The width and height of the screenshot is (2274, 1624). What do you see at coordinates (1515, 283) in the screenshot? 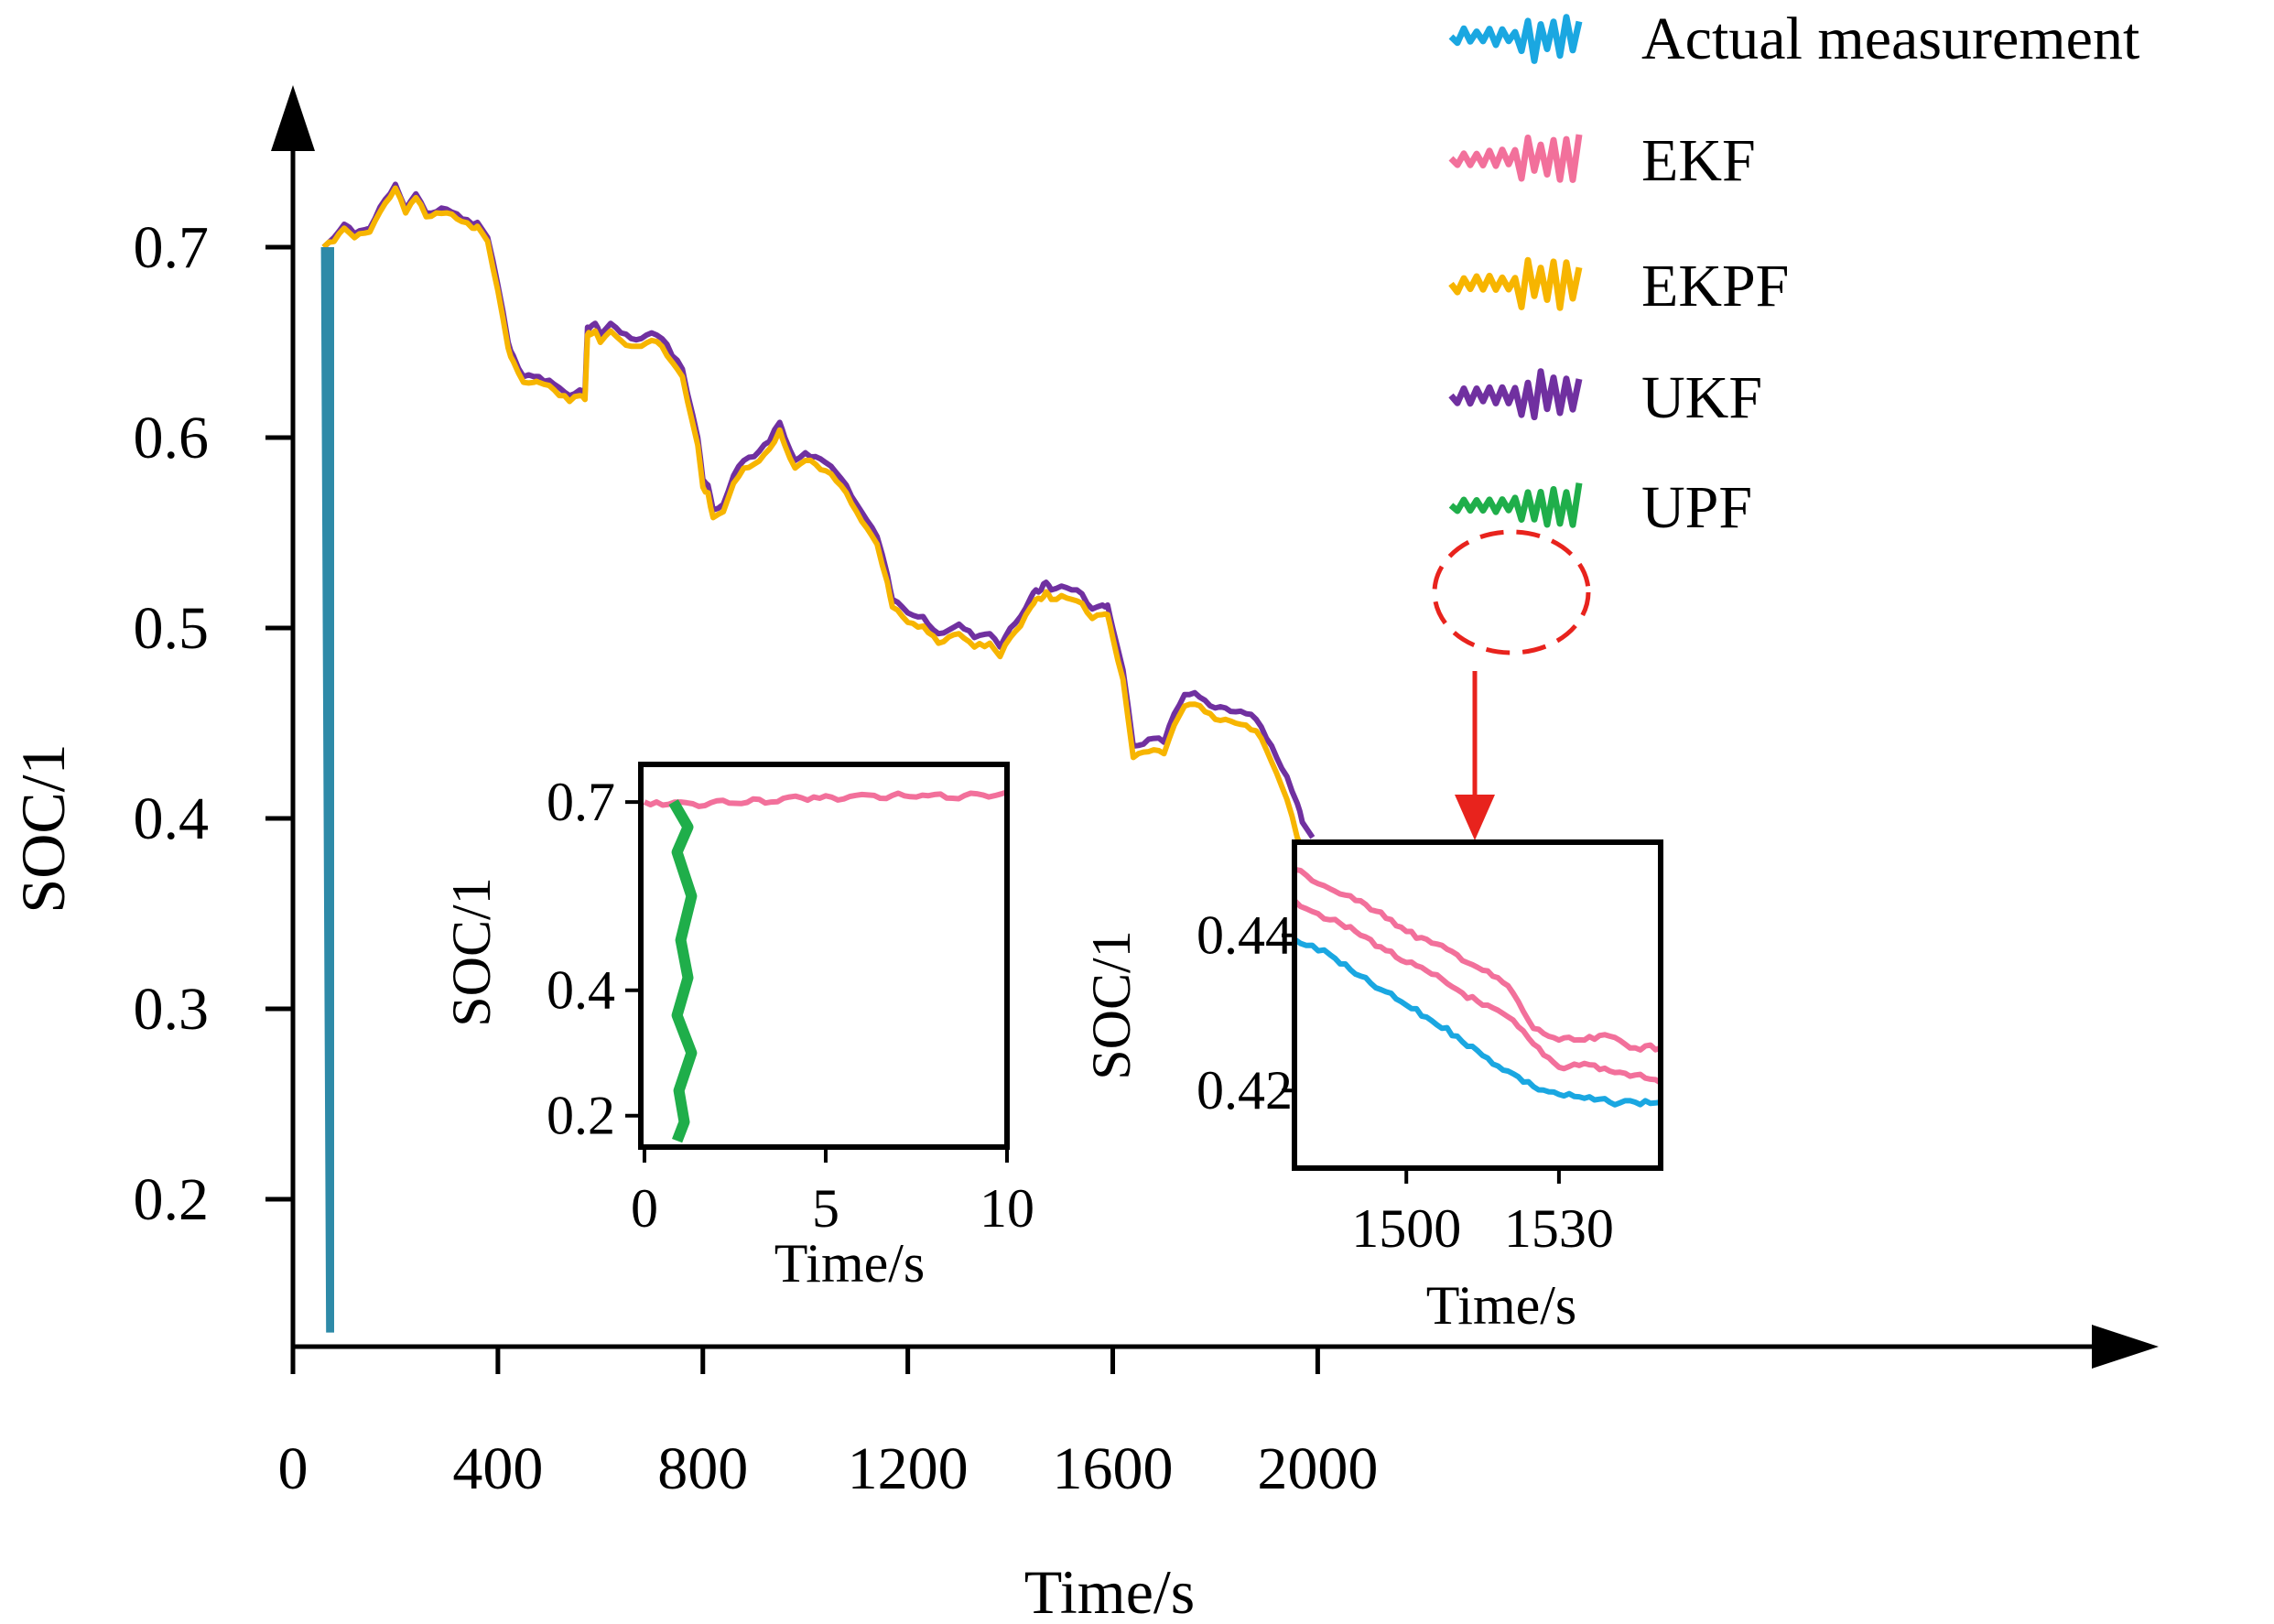
I see `legend-swatch-ekpf` at bounding box center [1515, 283].